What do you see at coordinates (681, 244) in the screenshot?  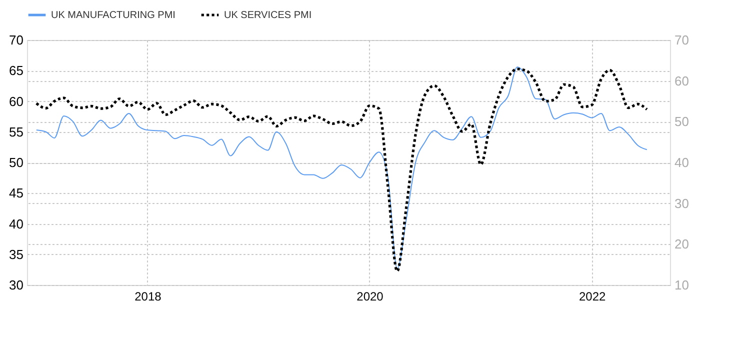 I see `y2-tick-label: 20` at bounding box center [681, 244].